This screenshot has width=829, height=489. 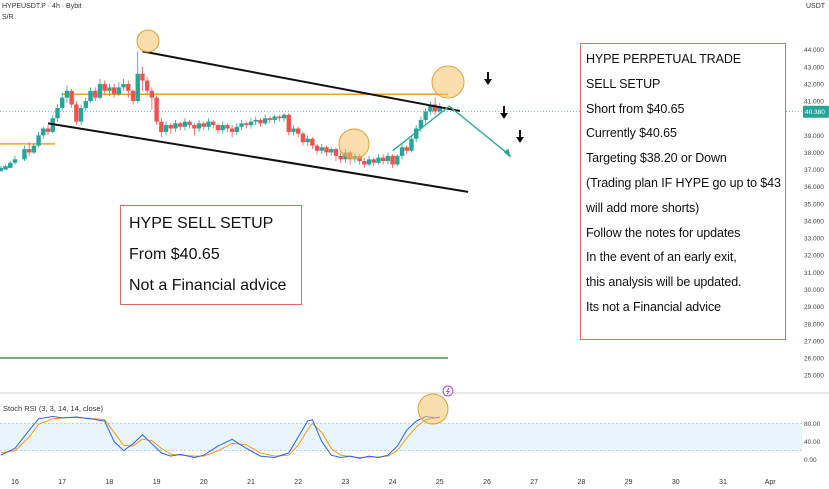 I want to click on trendline-upper, so click(x=301, y=81).